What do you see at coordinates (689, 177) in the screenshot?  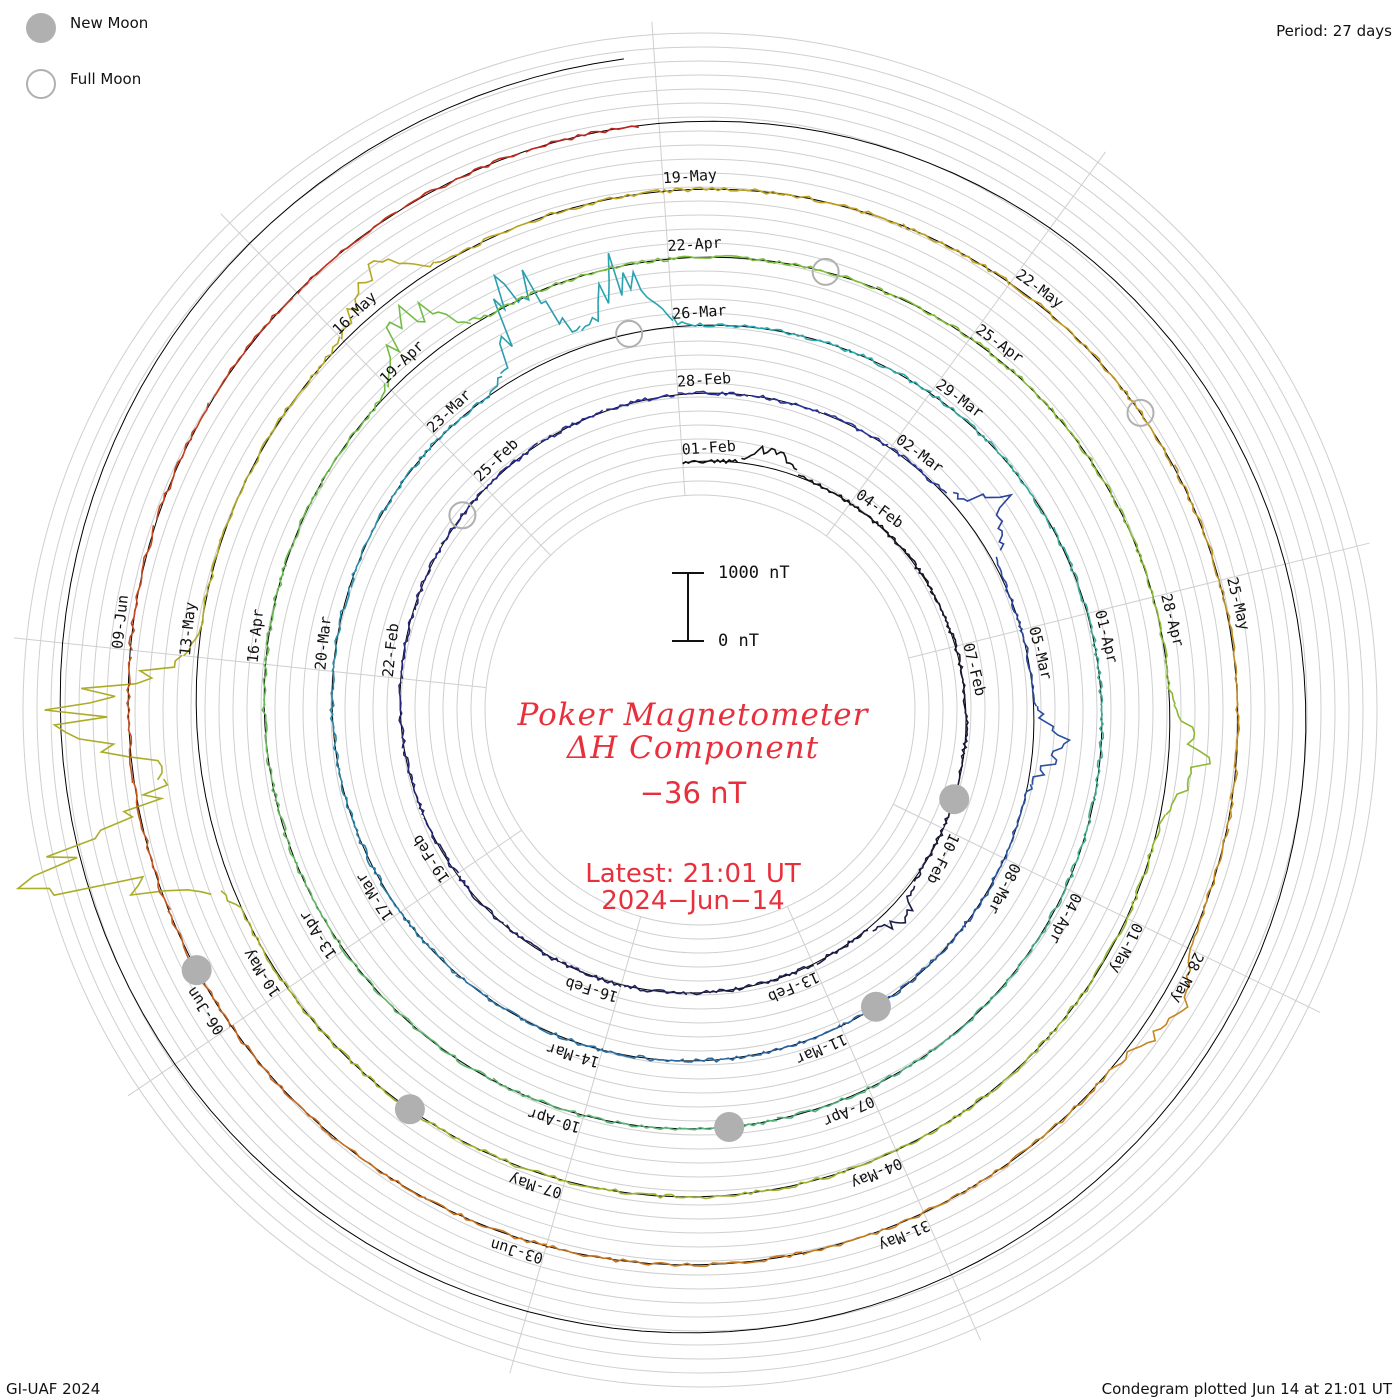 I see `date-tick-label: 19-May` at bounding box center [689, 177].